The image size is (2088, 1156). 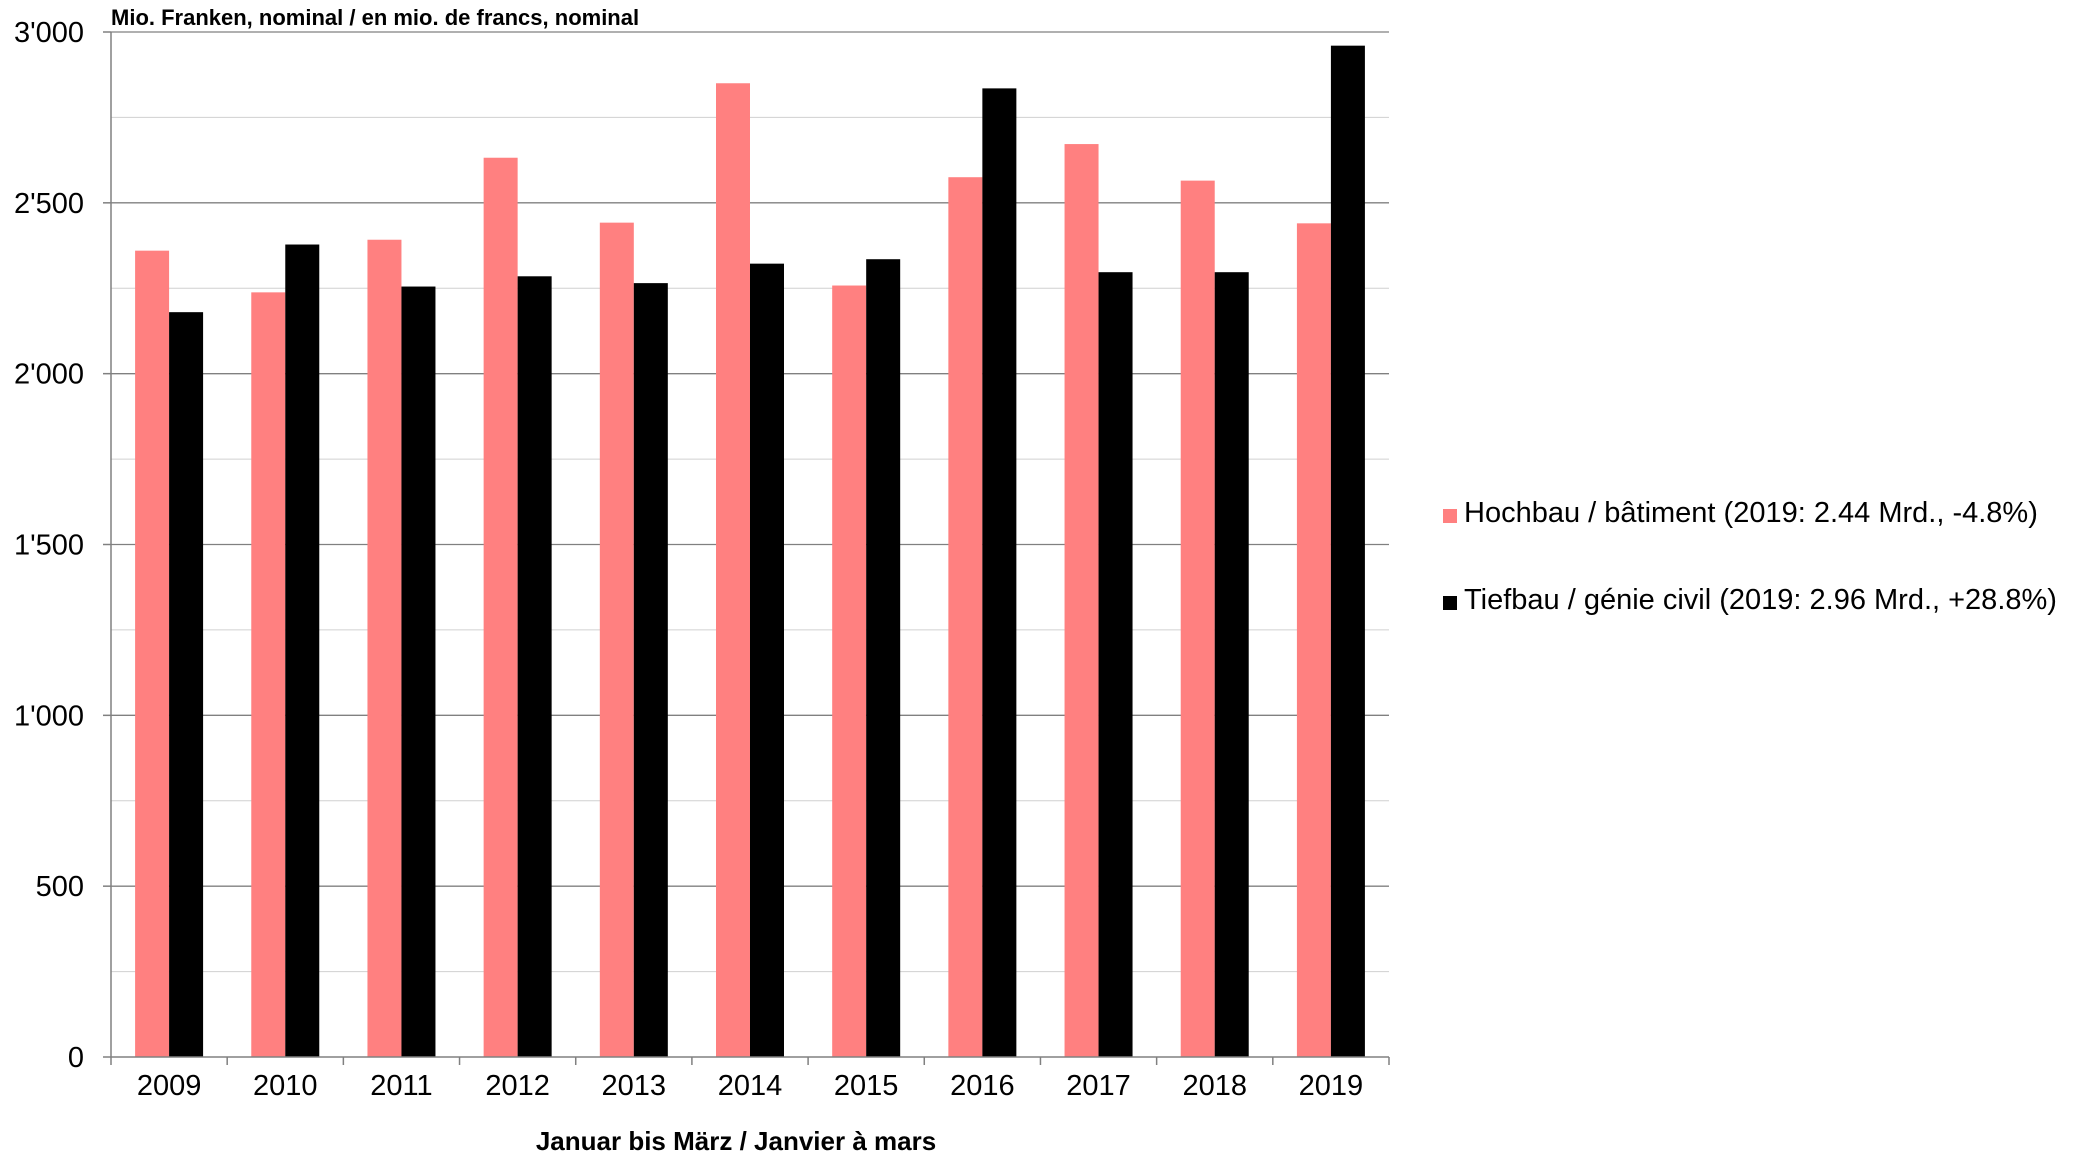 I want to click on x-axis-title: Januar bis März / Janvier à mars, so click(x=736, y=1141).